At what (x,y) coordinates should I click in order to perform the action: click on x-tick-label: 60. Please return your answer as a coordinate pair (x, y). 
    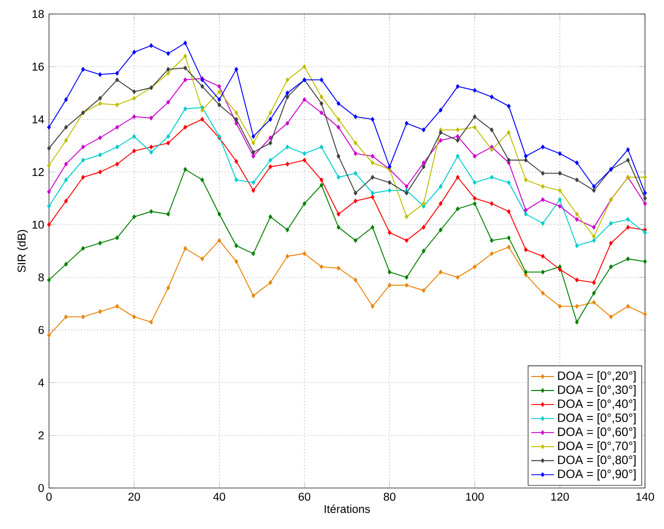
    Looking at the image, I should click on (304, 496).